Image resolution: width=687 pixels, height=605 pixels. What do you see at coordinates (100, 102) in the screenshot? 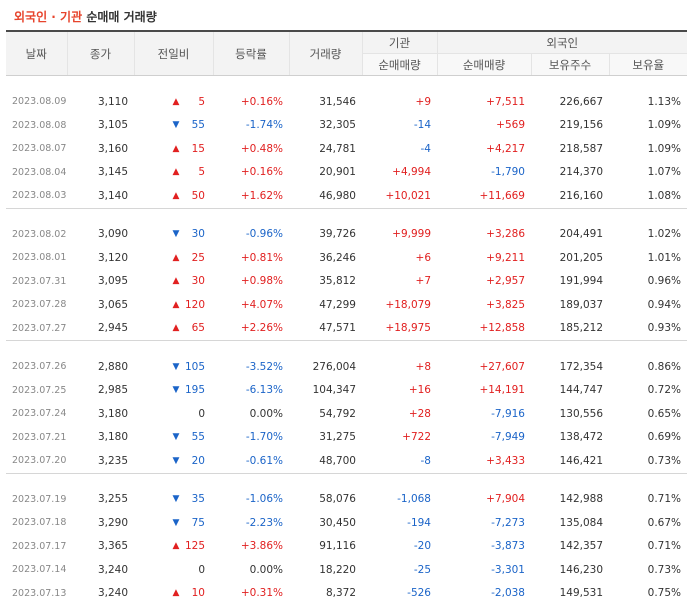
I see `cell-close: 3,110` at bounding box center [100, 102].